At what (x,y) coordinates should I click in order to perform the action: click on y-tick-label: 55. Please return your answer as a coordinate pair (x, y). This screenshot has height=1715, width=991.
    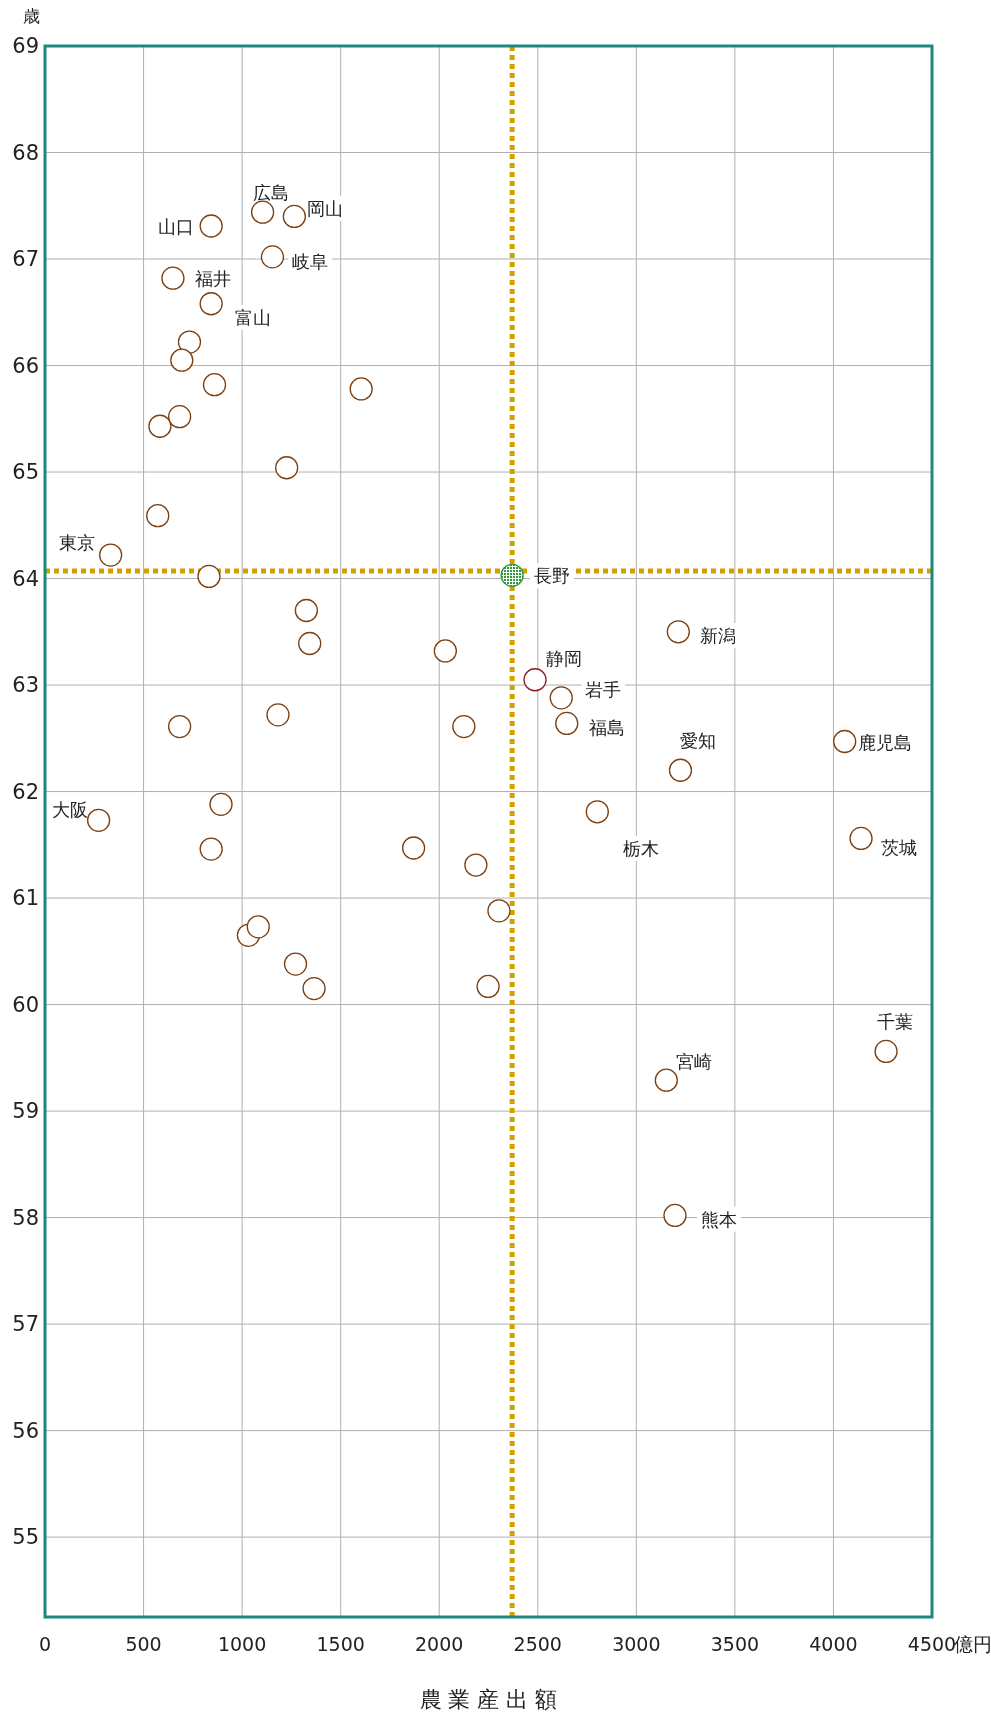
    Looking at the image, I should click on (25, 1537).